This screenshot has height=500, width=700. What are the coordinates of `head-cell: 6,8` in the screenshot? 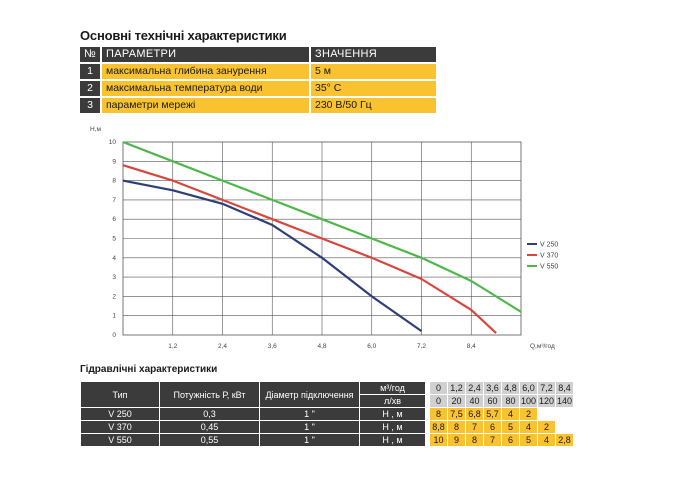 It's located at (474, 414).